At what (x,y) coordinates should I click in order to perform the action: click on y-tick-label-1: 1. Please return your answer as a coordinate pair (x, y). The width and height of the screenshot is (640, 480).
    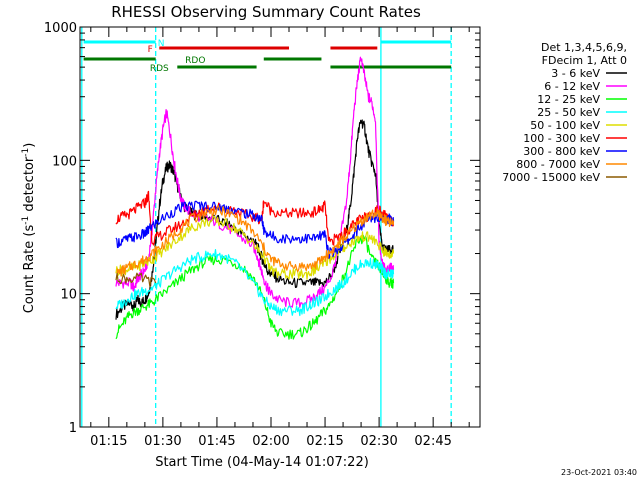
    Looking at the image, I should click on (73, 428).